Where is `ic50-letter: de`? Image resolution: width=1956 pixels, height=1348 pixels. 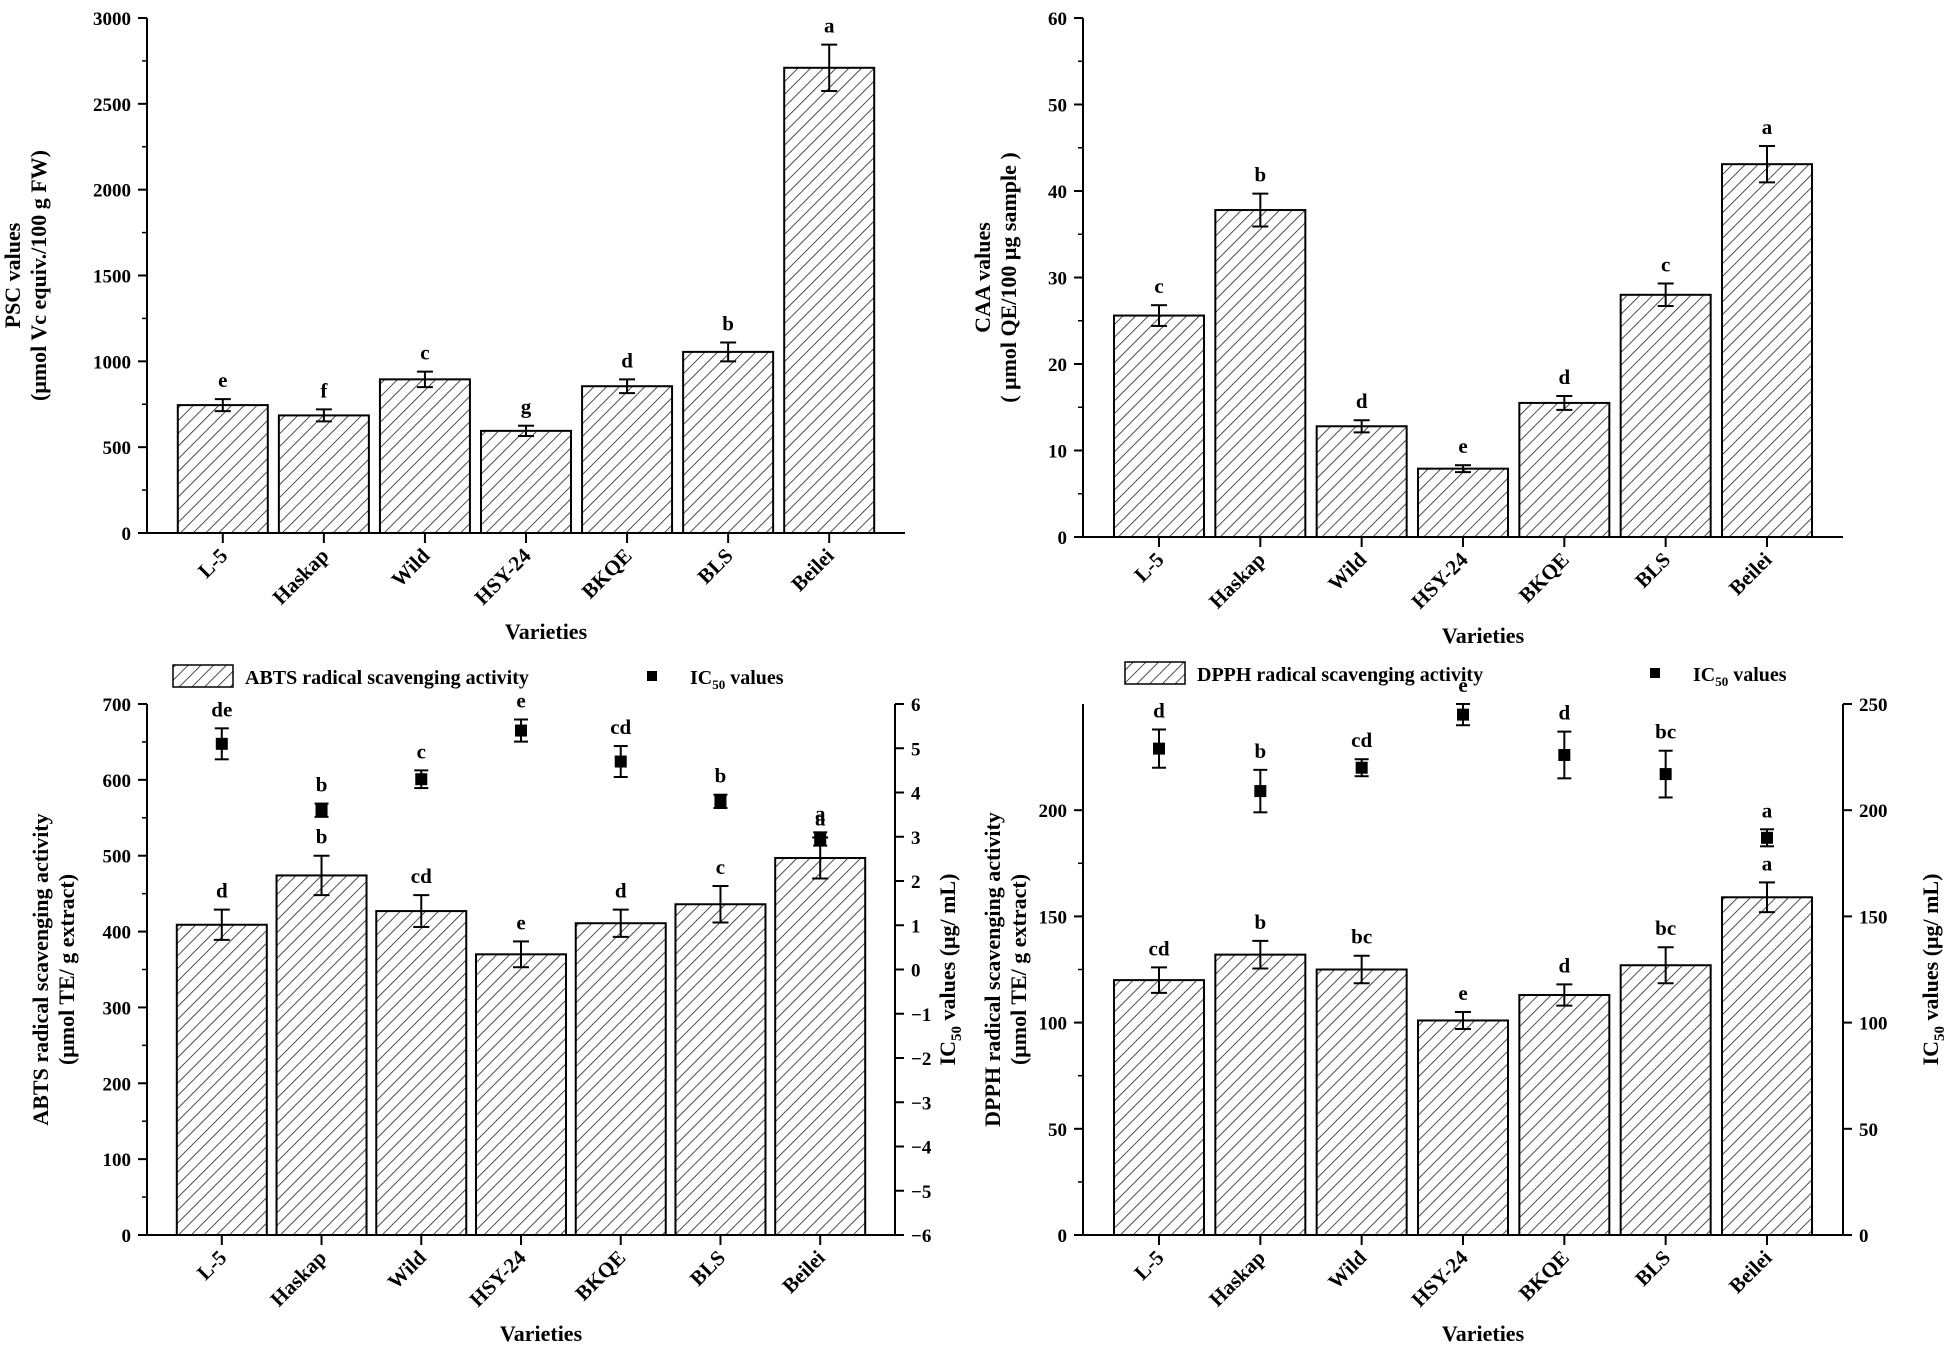 ic50-letter: de is located at coordinates (221, 709).